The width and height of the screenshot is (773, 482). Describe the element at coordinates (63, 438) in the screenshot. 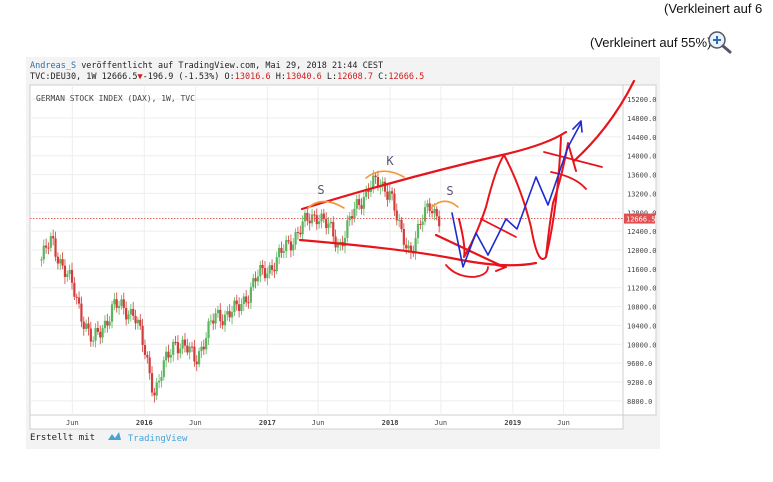

I see `created-with-label: Erstellt mit` at that location.